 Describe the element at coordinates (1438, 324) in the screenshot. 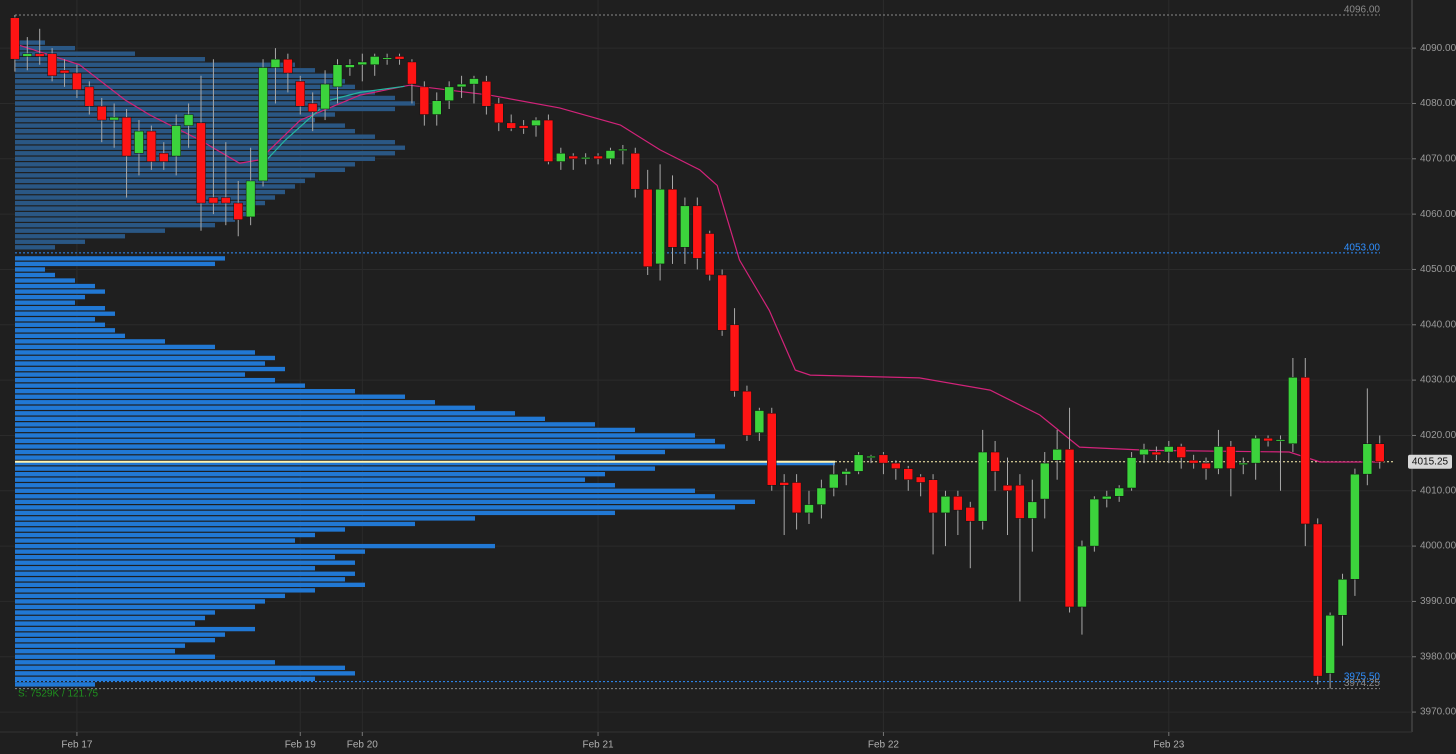

I see `y-tick-label: 4040.00` at that location.